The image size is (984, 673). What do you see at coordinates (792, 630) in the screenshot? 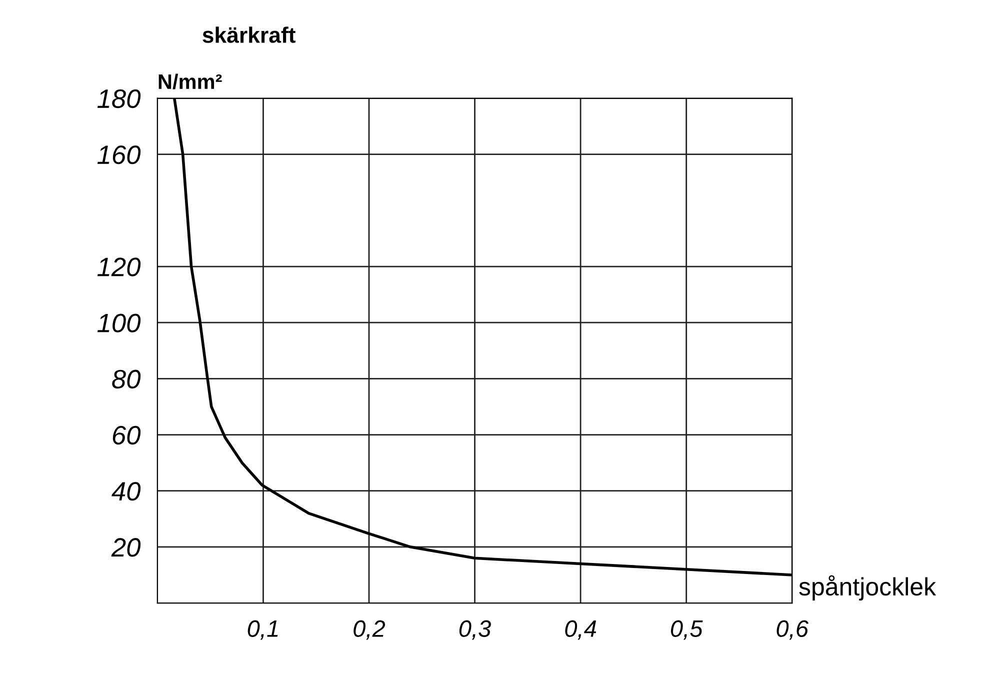
I see `x-tick-label: 0,6` at bounding box center [792, 630].